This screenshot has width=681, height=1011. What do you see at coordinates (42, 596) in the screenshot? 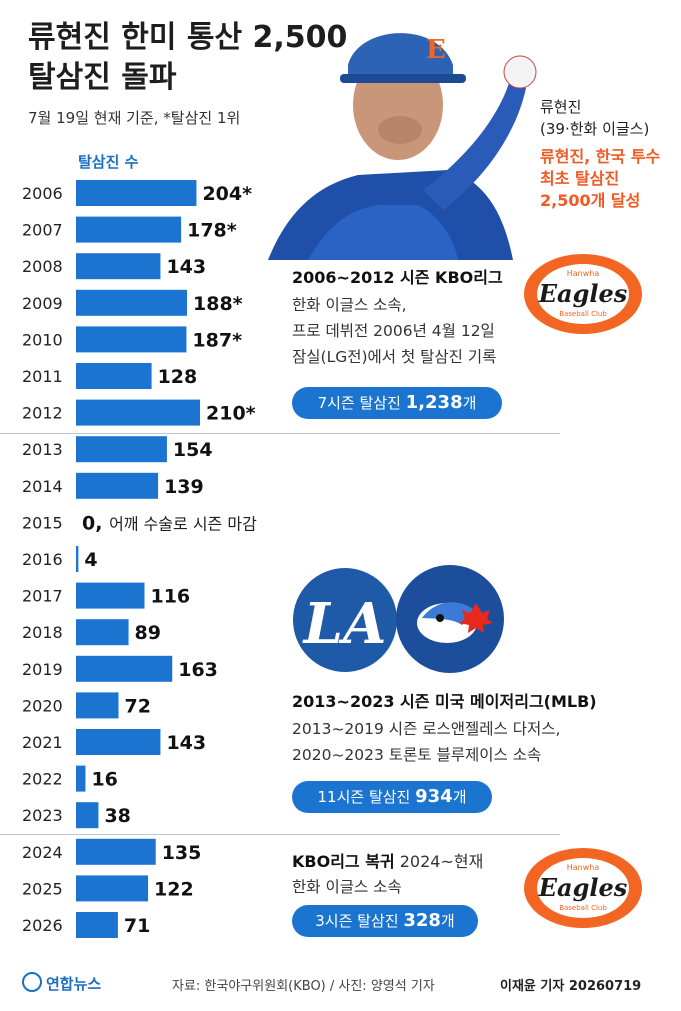
I see `year-label: 2017` at bounding box center [42, 596].